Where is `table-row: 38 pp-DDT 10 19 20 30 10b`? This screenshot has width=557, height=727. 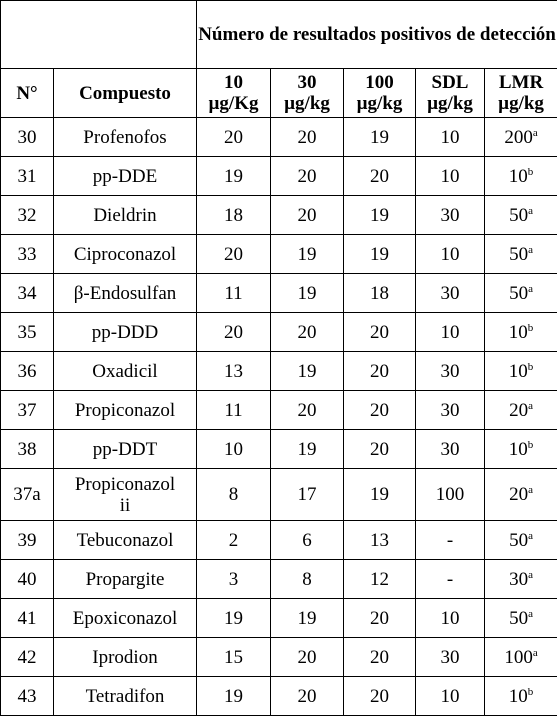
table-row: 38 pp-DDT 10 19 20 30 10b is located at coordinates (278, 449).